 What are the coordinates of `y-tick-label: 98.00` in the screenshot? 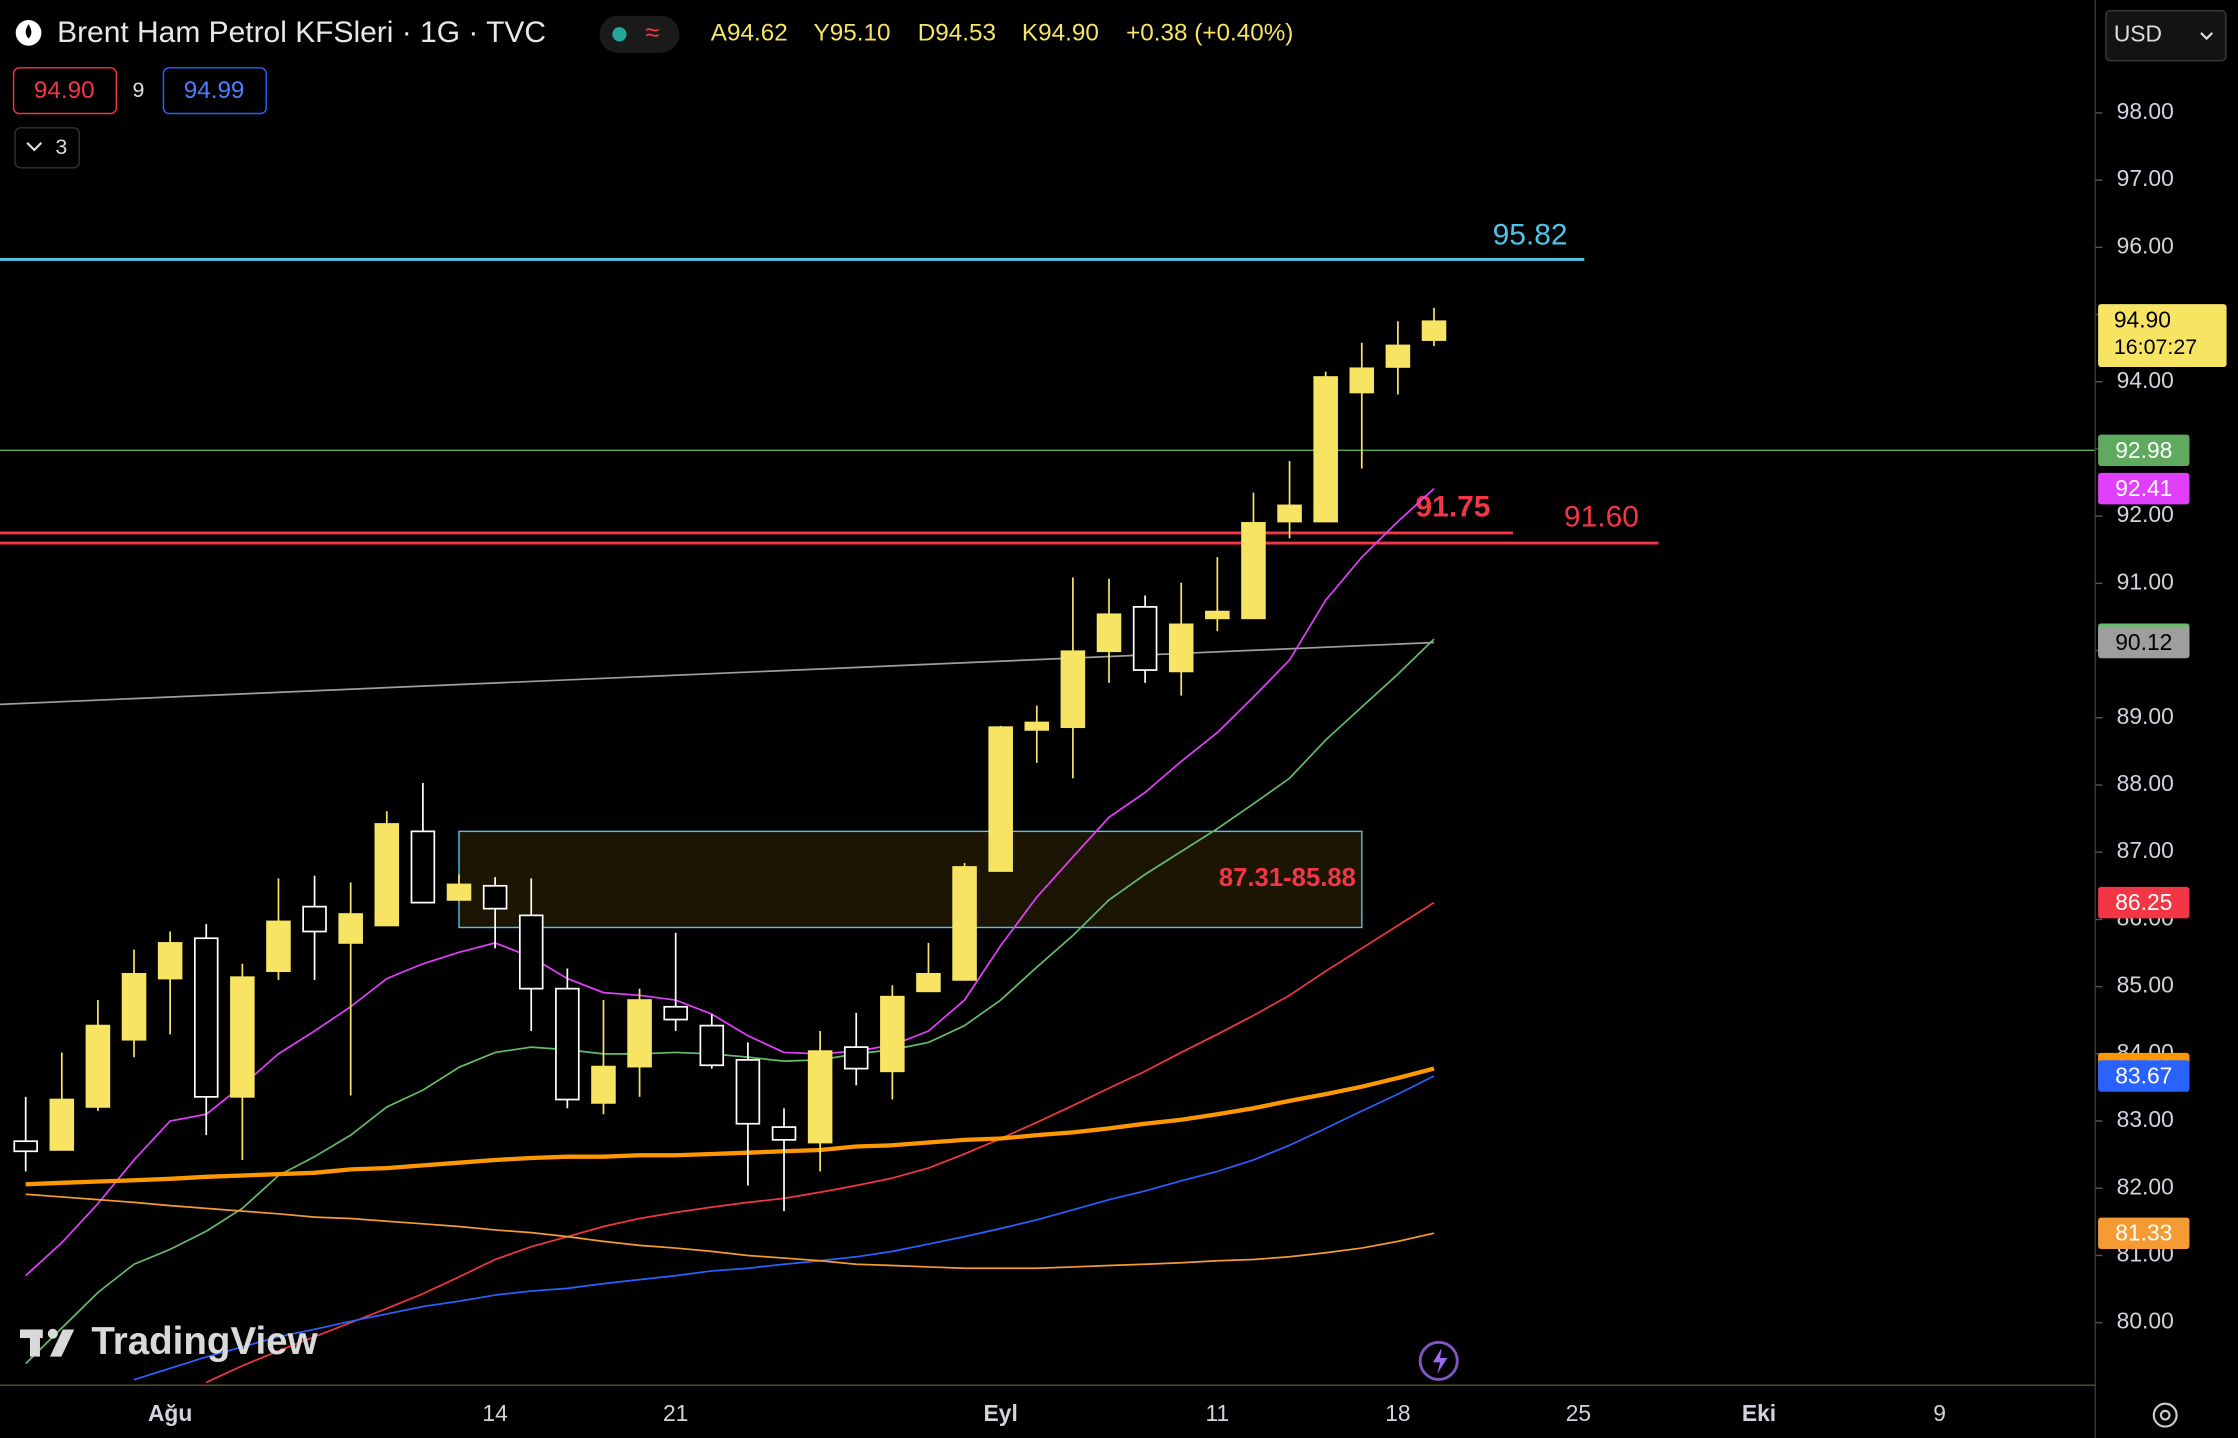 It's located at (2145, 111).